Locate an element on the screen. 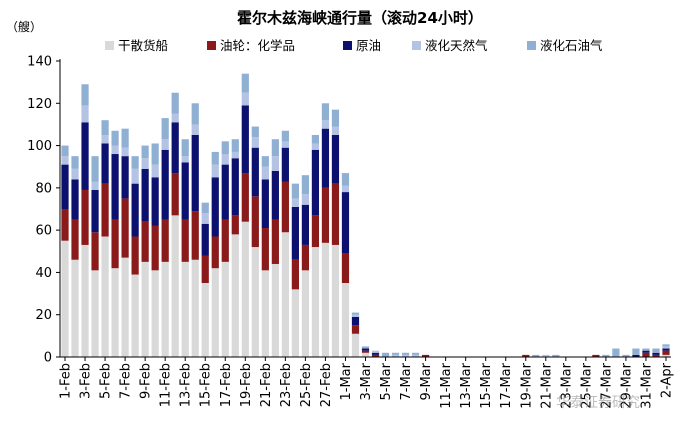 The image size is (687, 425). bar-segment-s2-12-Feb is located at coordinates (175, 148).